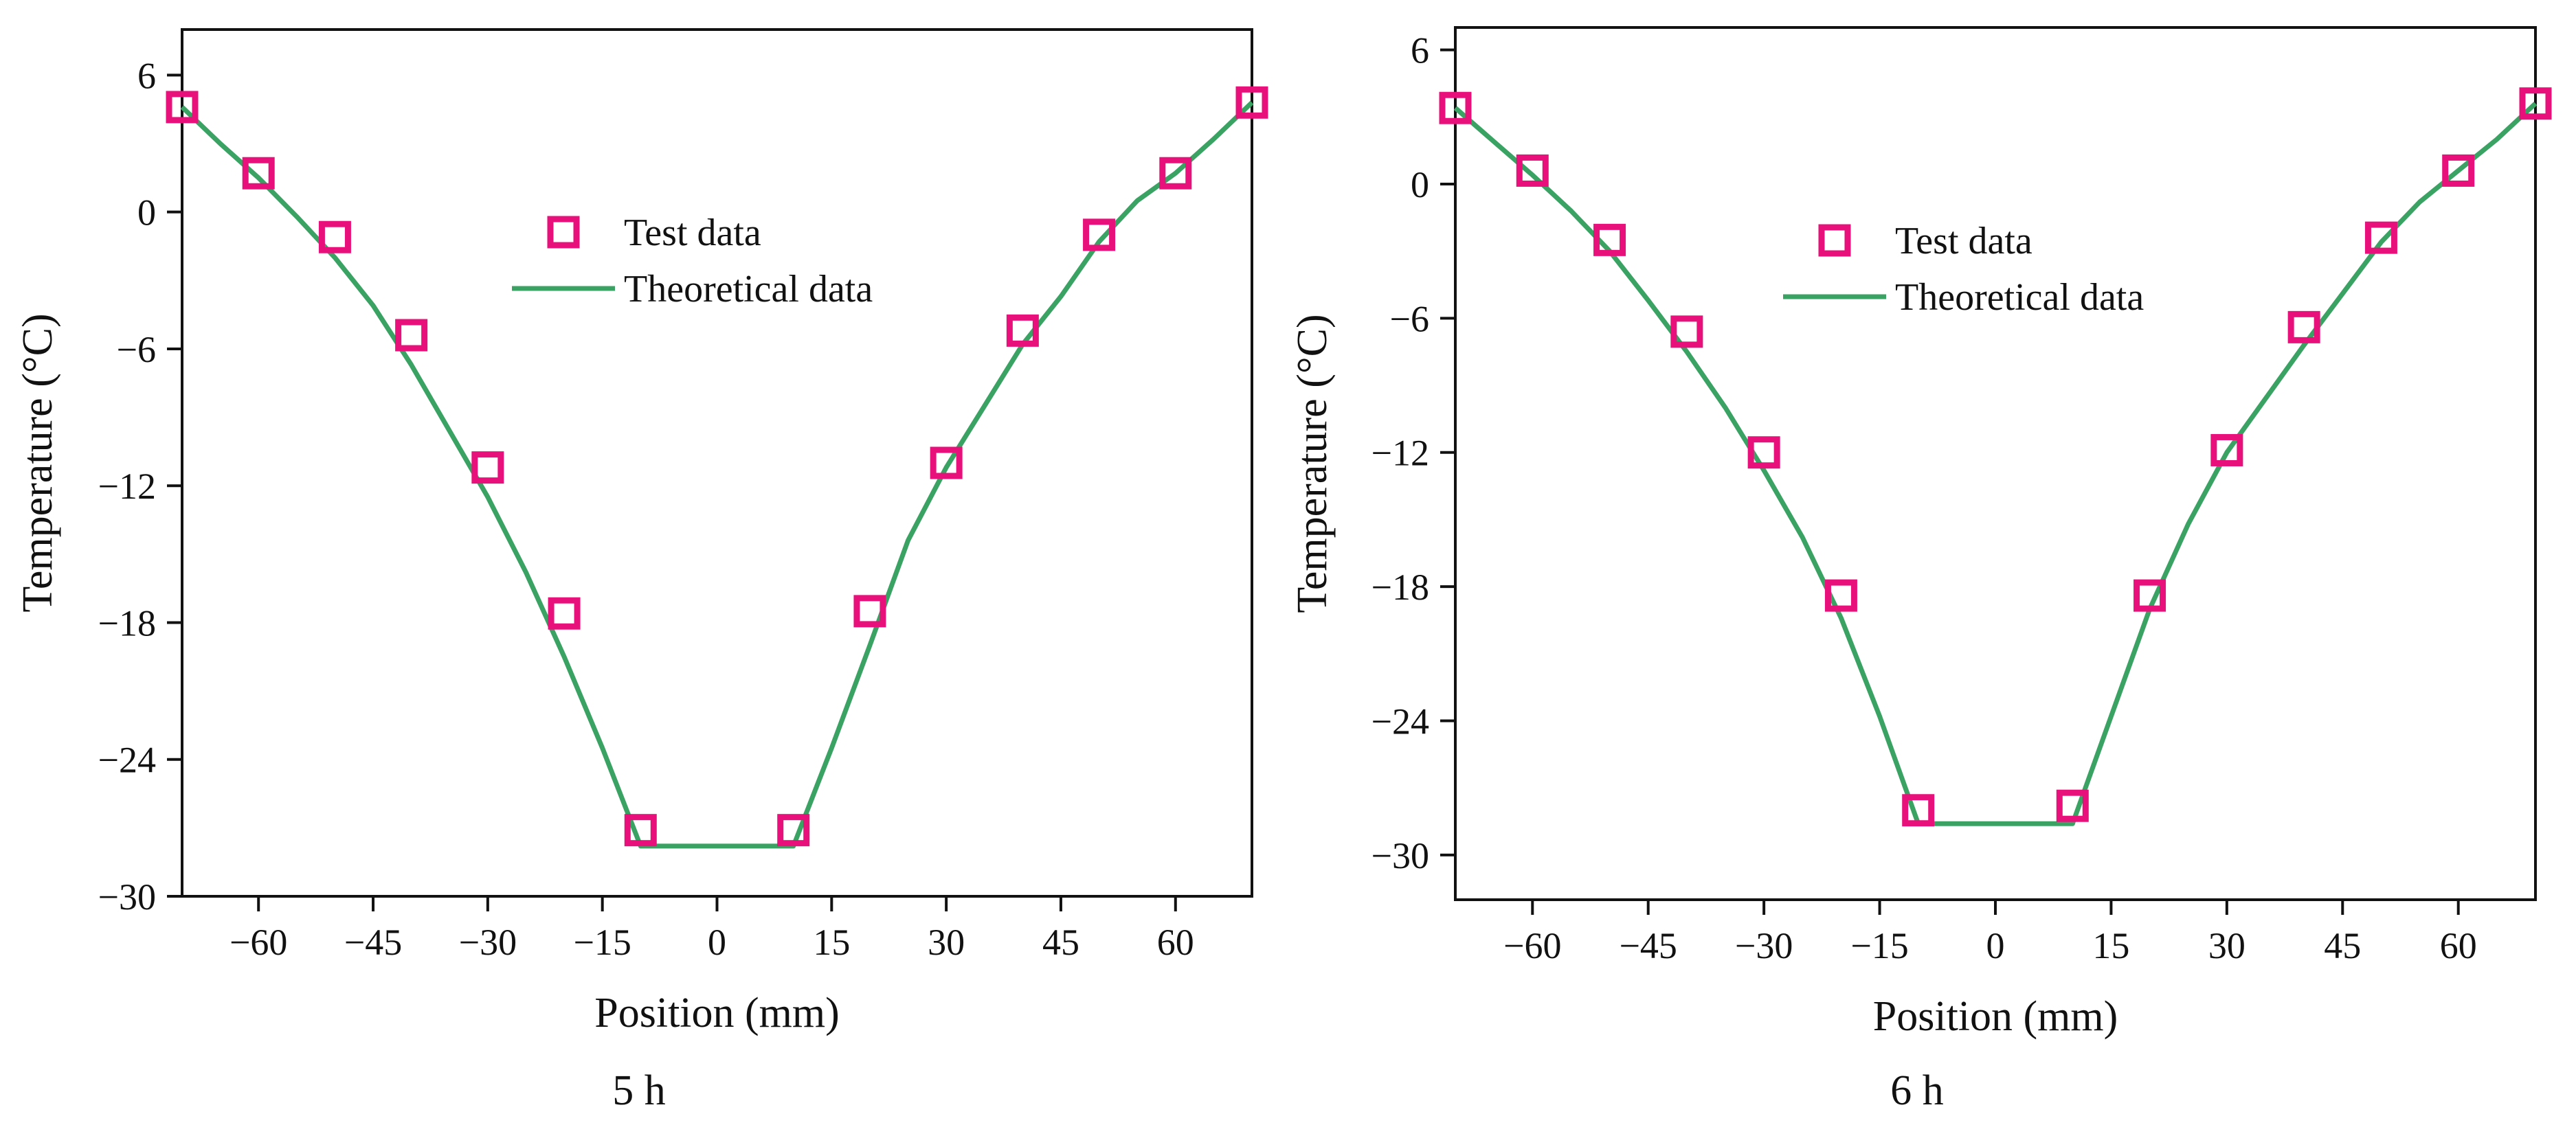  What do you see at coordinates (127, 897) in the screenshot?
I see `chart-0-y-tick-label: −30` at bounding box center [127, 897].